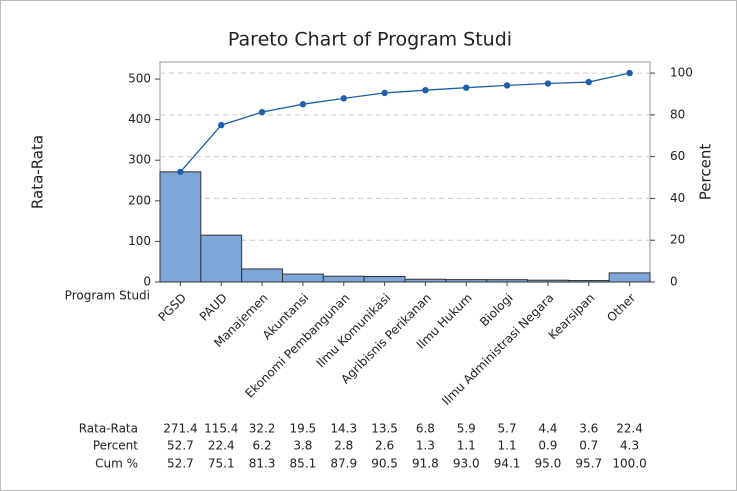 The height and width of the screenshot is (491, 737). Describe the element at coordinates (262, 464) in the screenshot. I see `table-cell: 81.3` at that location.